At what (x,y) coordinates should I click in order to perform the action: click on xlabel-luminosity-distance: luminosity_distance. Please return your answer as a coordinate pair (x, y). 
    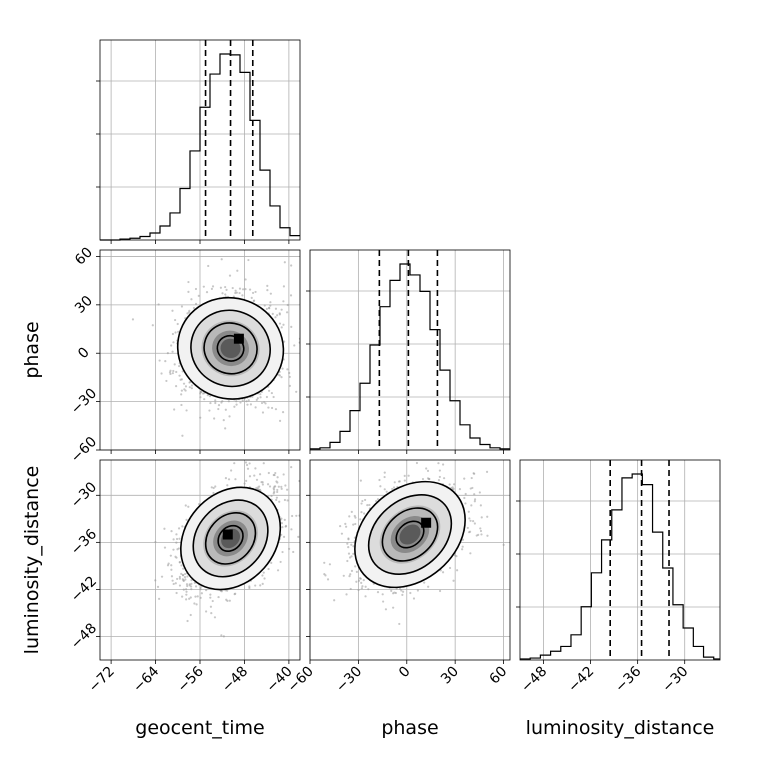
    Looking at the image, I should click on (620, 728).